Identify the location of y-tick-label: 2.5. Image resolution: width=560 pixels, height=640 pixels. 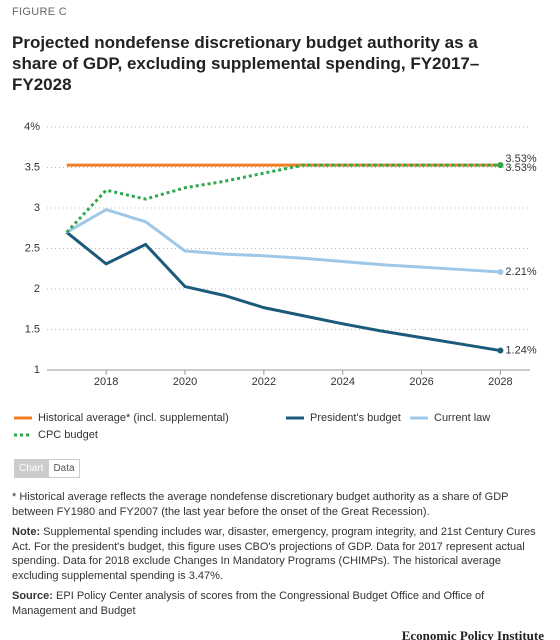
(32, 248).